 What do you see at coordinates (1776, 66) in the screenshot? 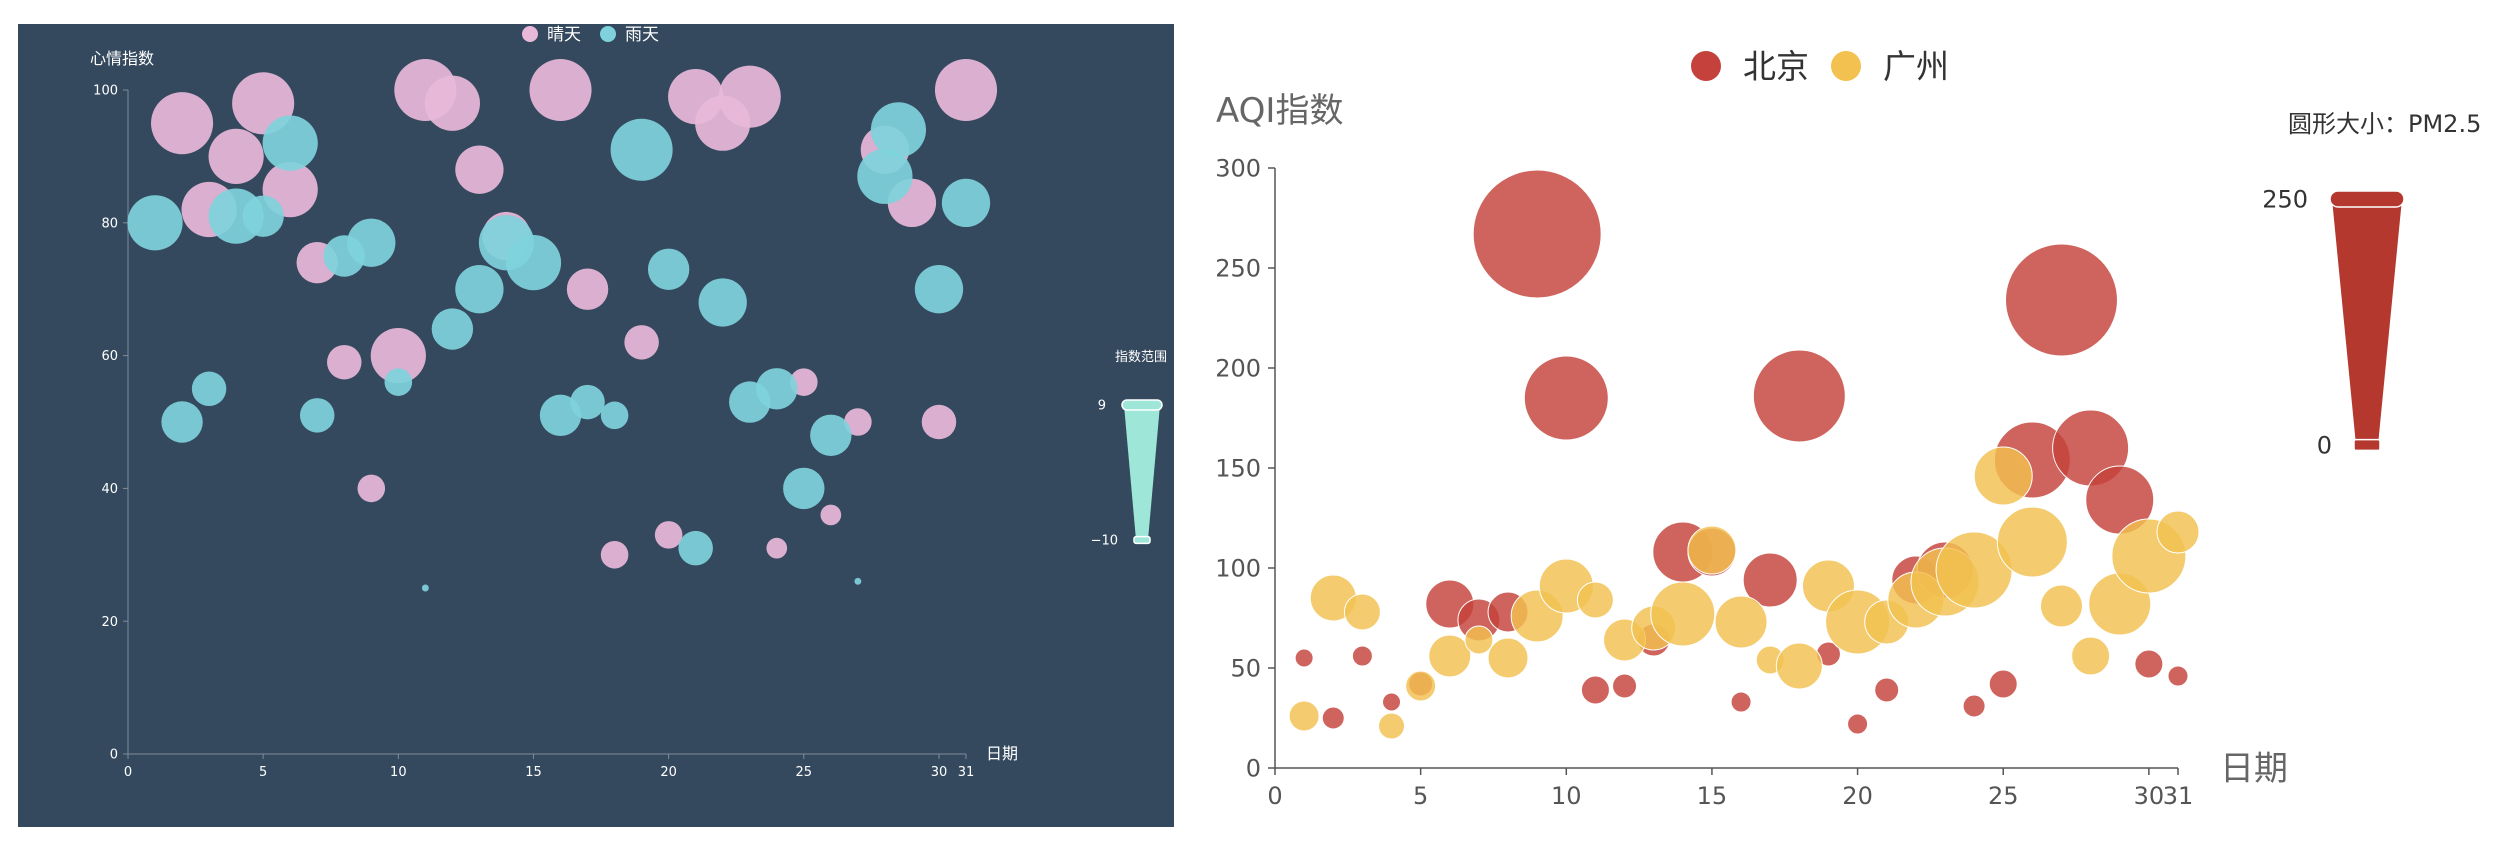
I see `legend-label: 北京` at bounding box center [1776, 66].